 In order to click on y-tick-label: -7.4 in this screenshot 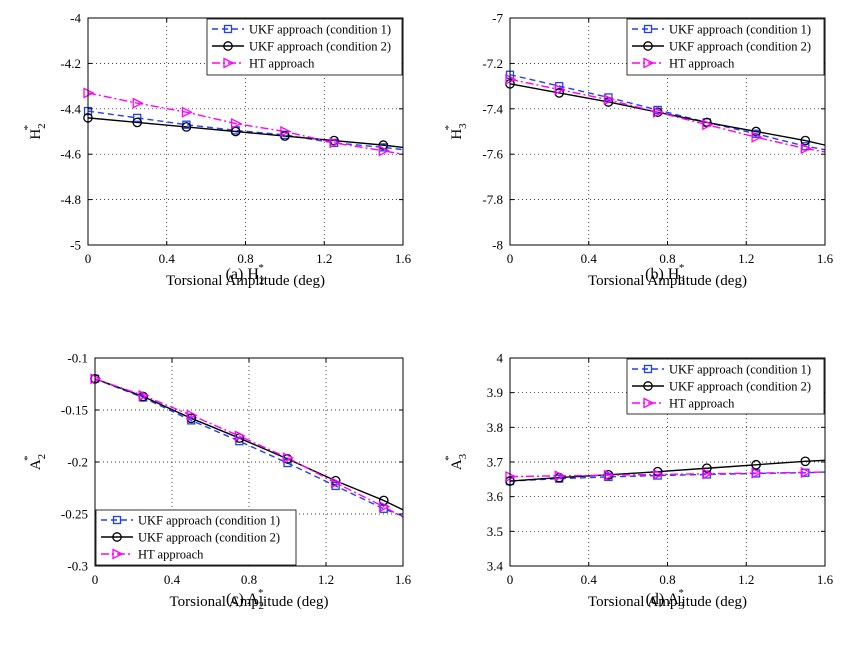, I will do `click(492, 108)`.